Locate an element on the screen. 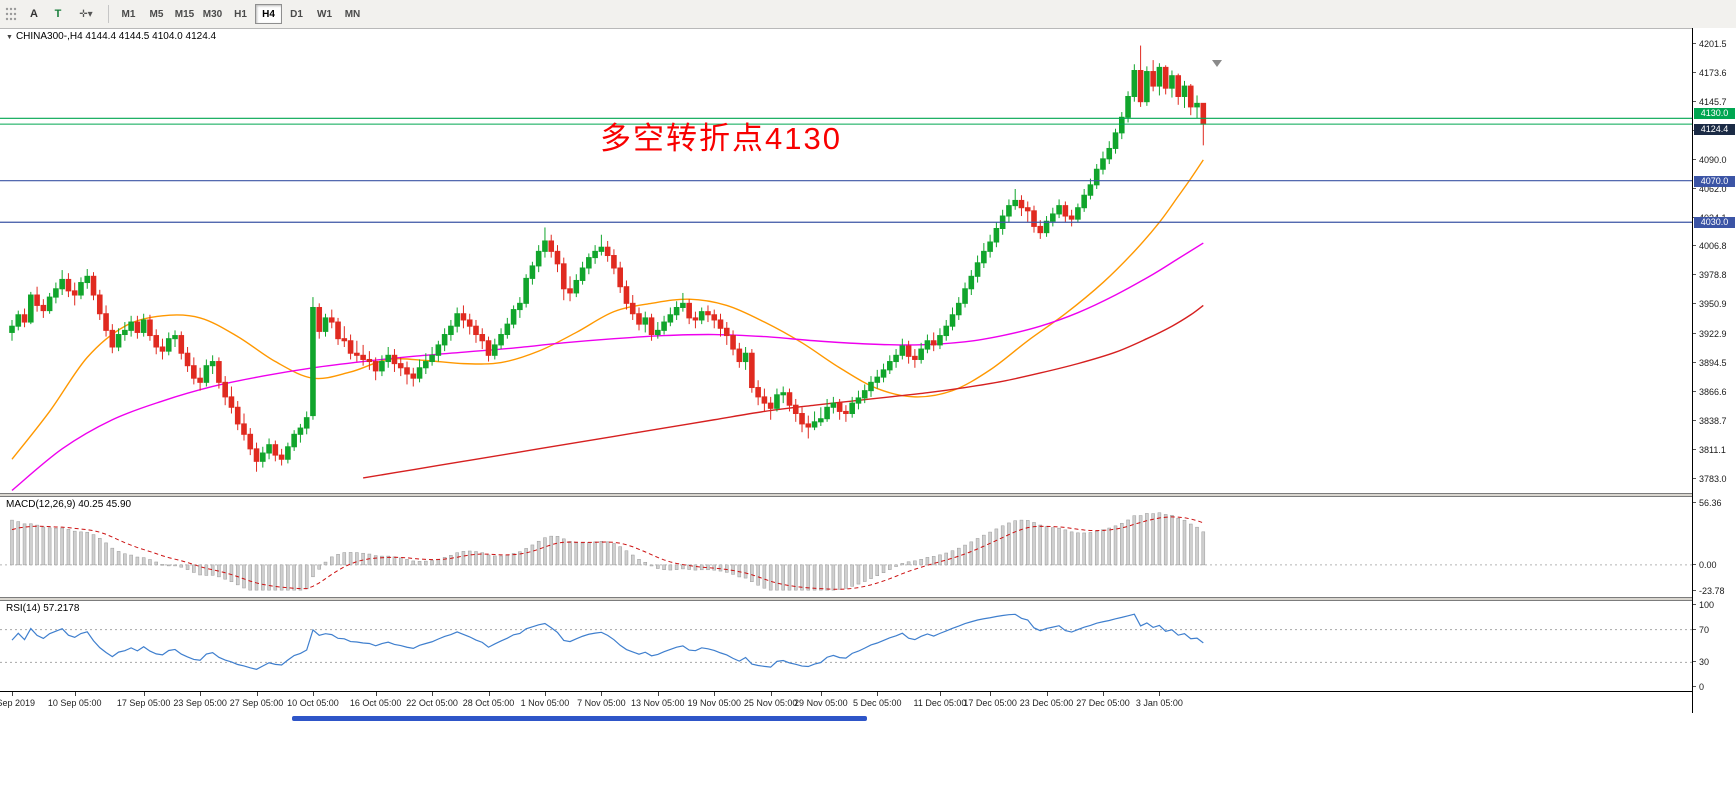  time-axis-label: 4 Sep 2019 is located at coordinates (18, 703).